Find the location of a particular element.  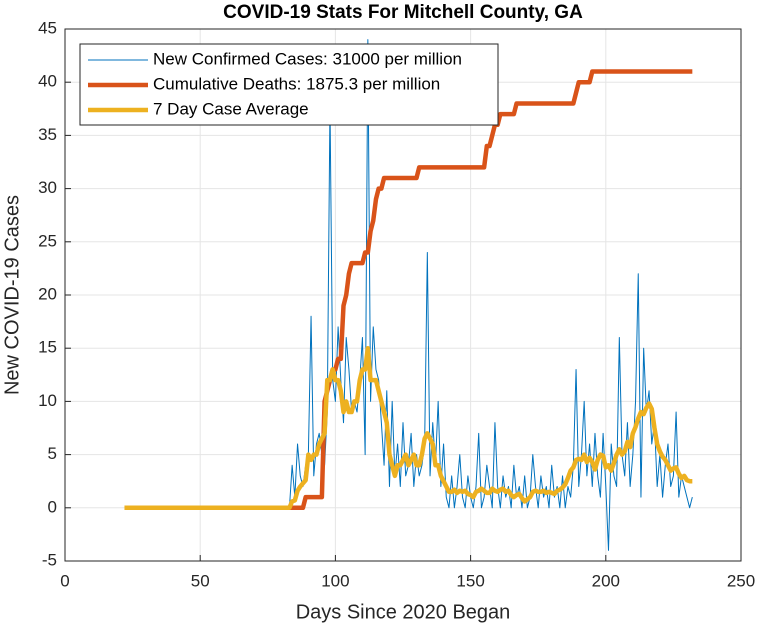

y-tick-label: 45 is located at coordinates (47, 27).